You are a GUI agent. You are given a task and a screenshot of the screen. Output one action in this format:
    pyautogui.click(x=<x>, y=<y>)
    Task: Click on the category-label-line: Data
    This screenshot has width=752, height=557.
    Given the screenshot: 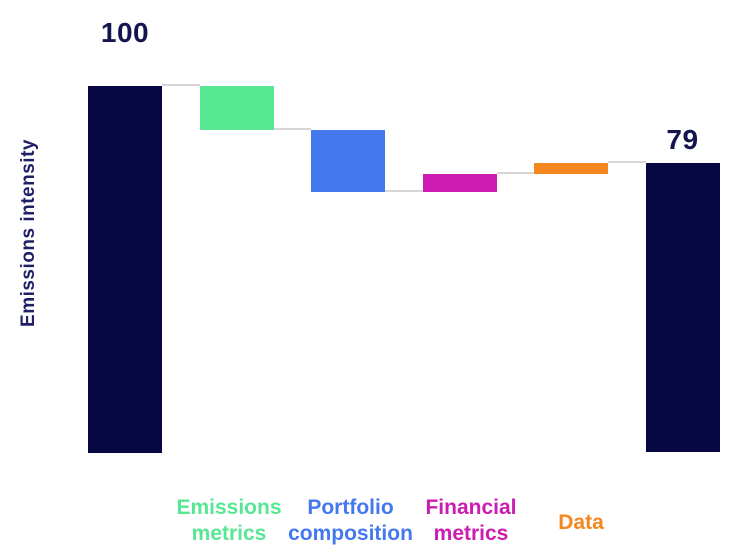 What is the action you would take?
    pyautogui.click(x=581, y=522)
    